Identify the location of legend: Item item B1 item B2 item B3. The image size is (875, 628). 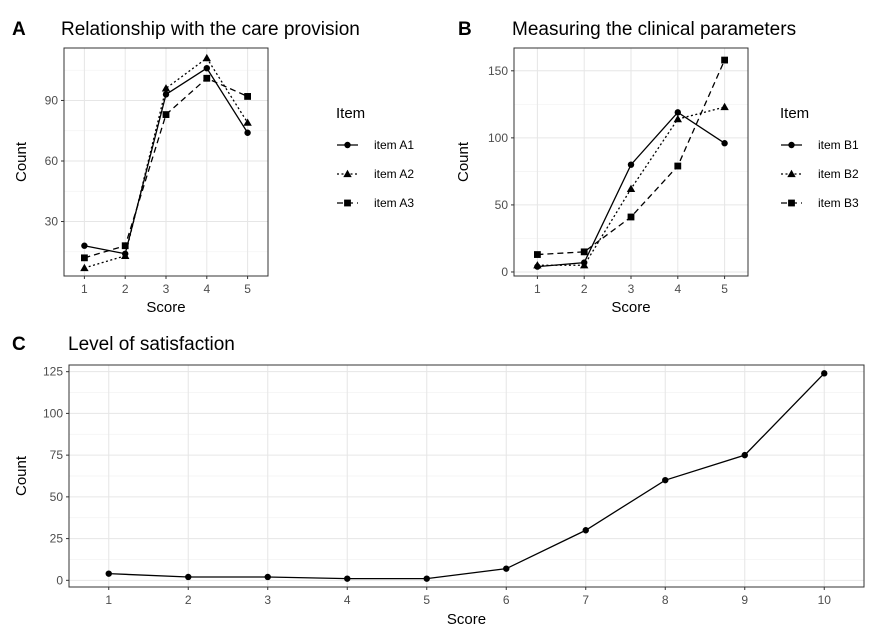
(819, 157).